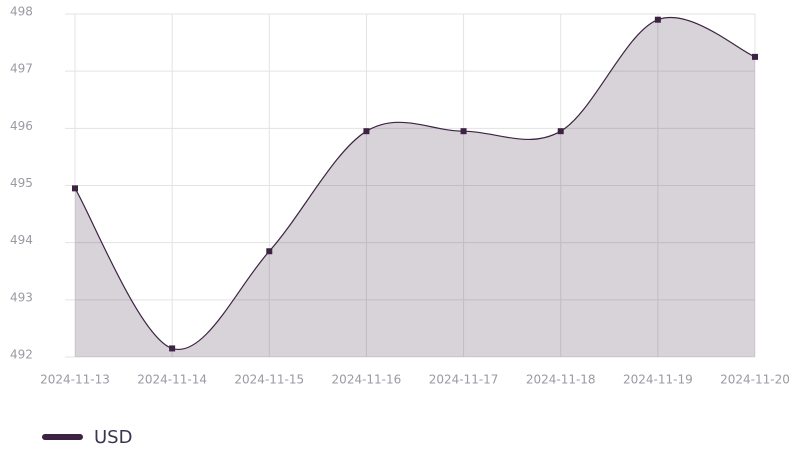 The height and width of the screenshot is (454, 800). What do you see at coordinates (21, 183) in the screenshot?
I see `y-tick-label: 495` at bounding box center [21, 183].